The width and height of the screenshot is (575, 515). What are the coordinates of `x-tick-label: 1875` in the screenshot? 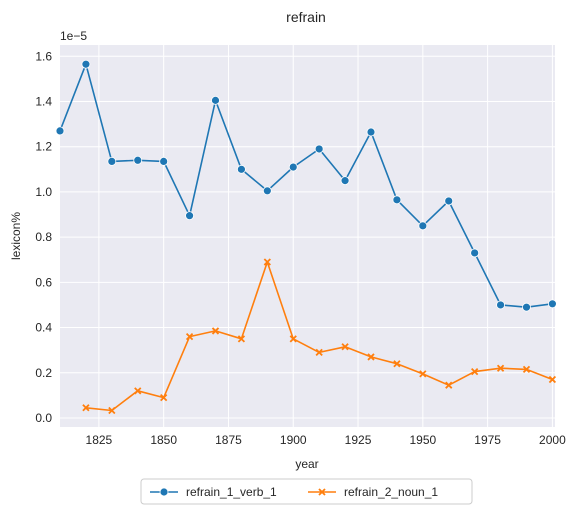 It's located at (228, 440).